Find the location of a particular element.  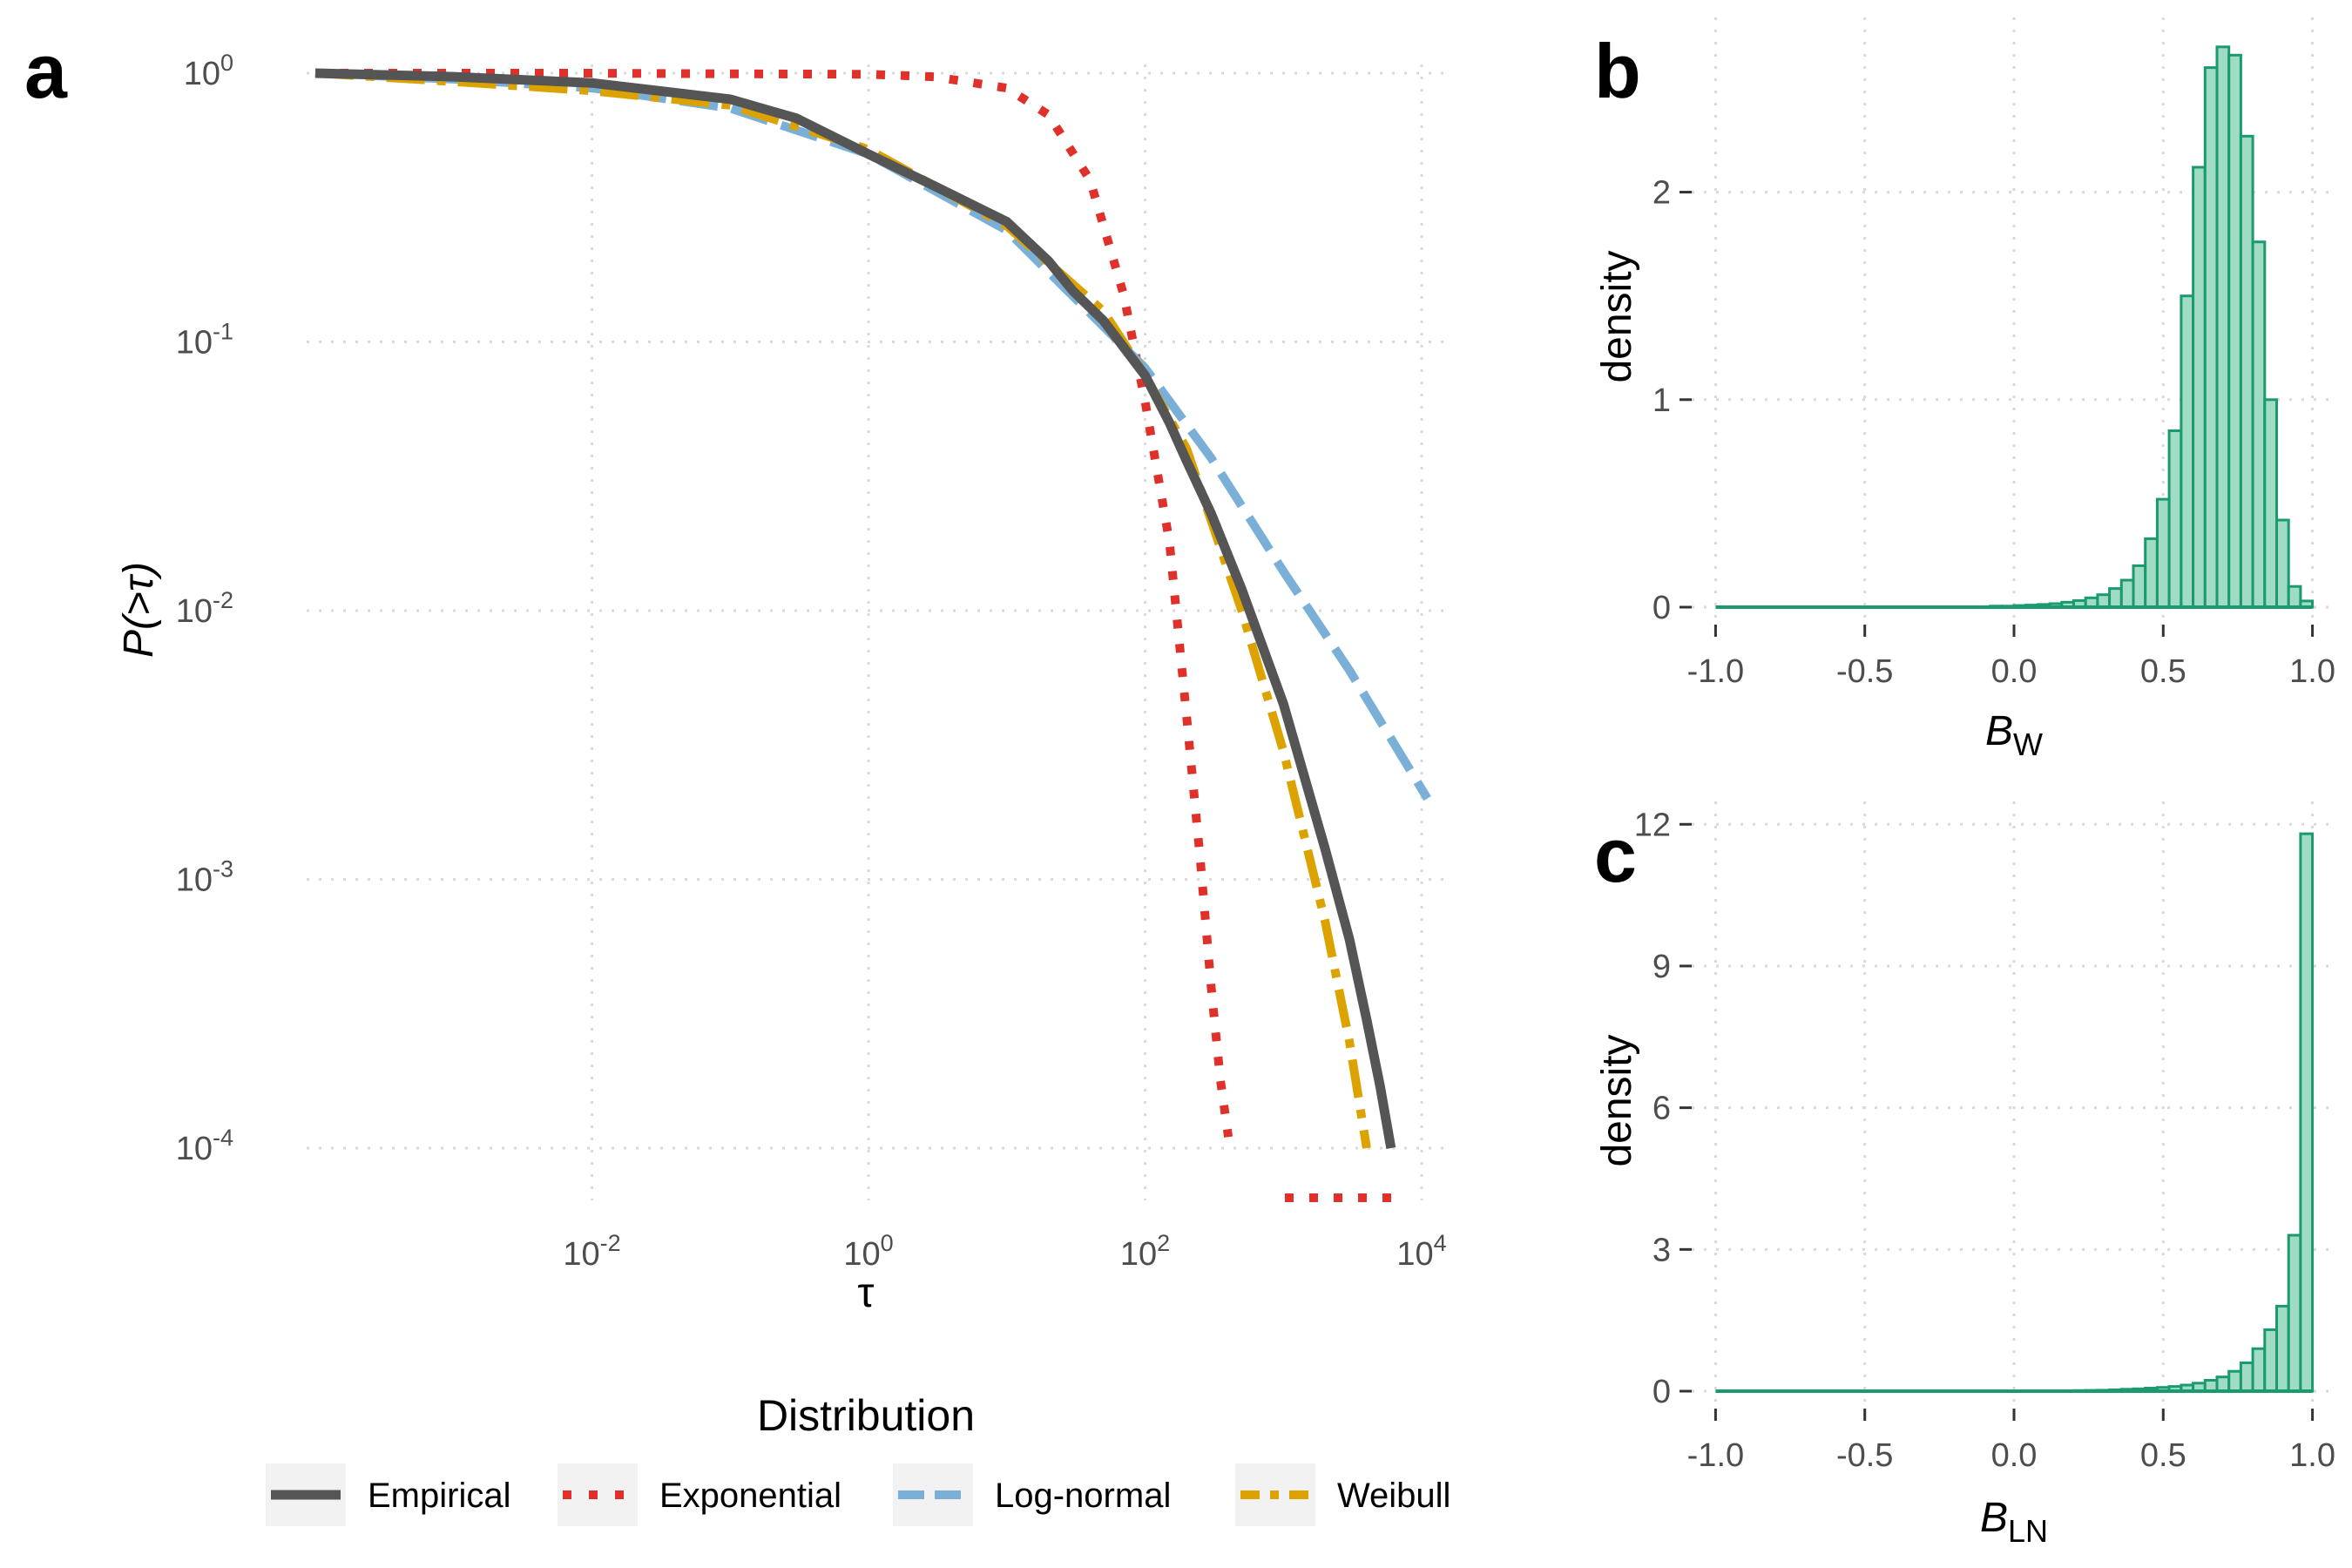

y-tick-label: 9 is located at coordinates (1661, 967).